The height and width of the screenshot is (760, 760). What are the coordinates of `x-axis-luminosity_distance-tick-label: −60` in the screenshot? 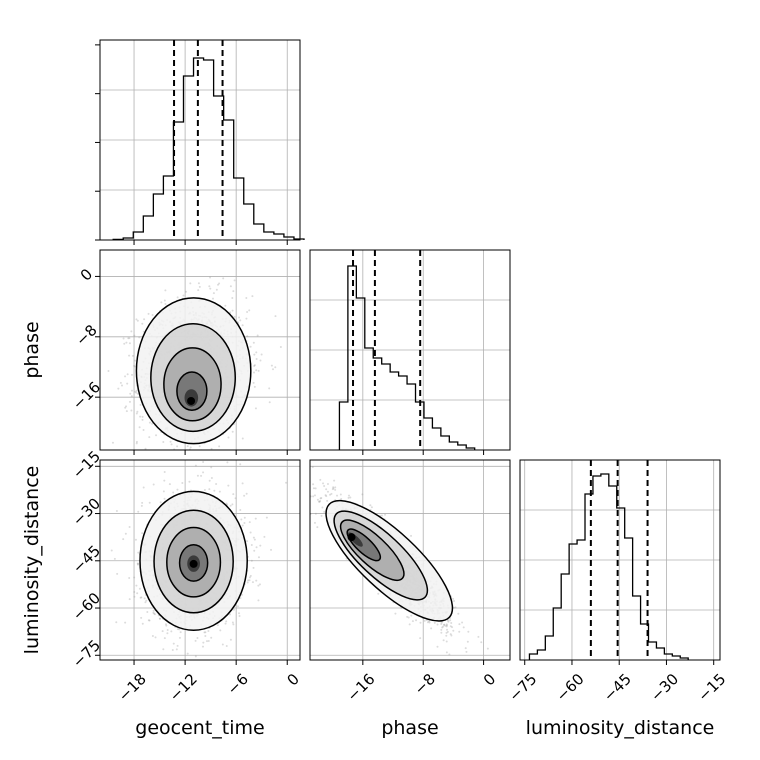 It's located at (570, 687).